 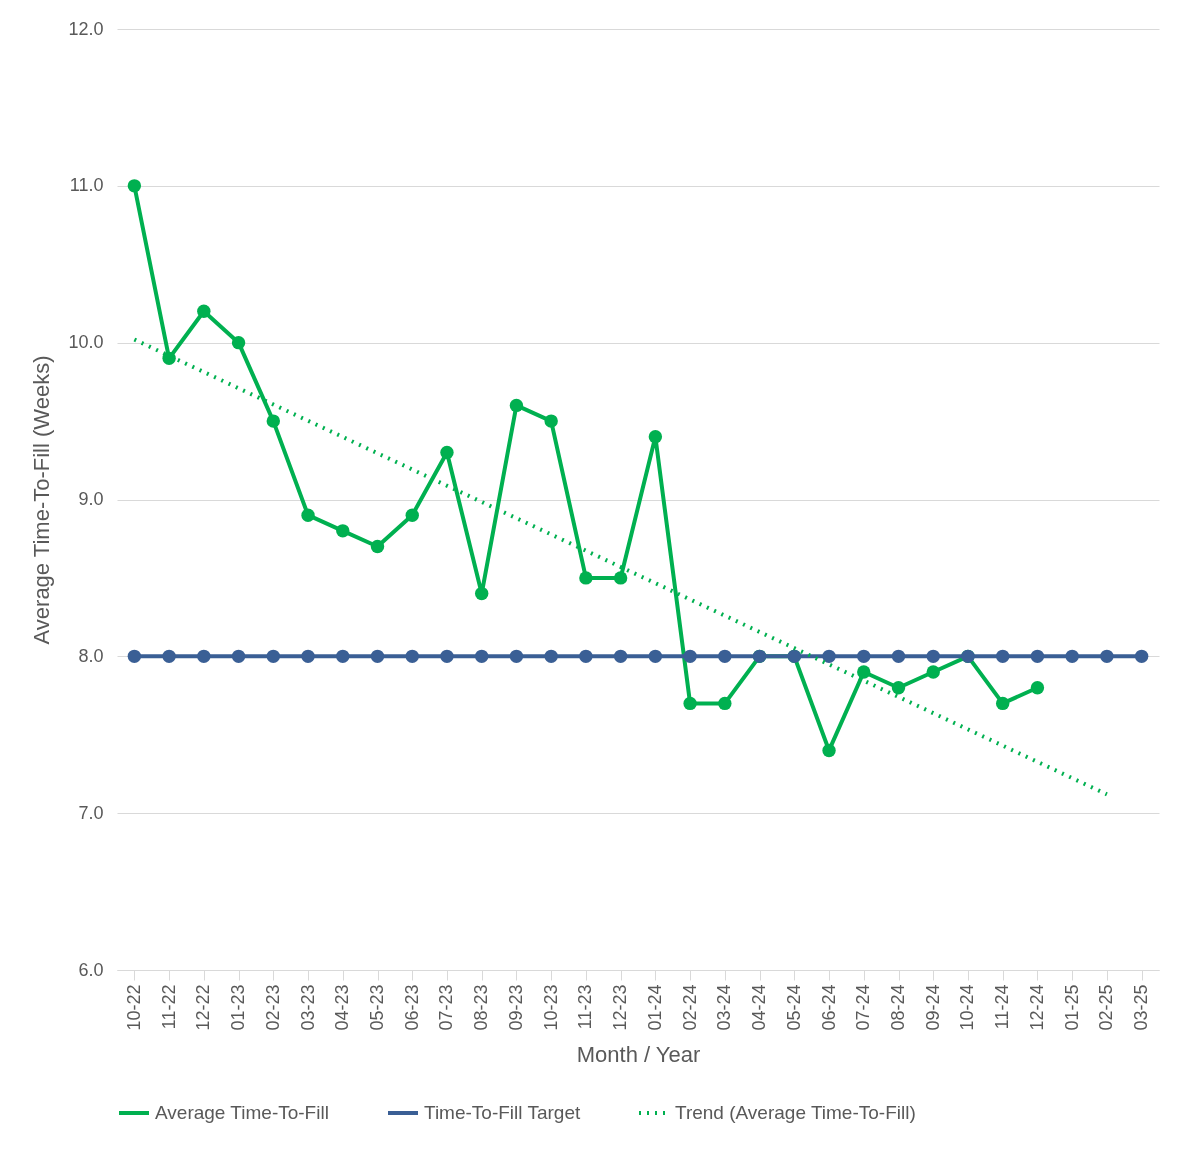 I want to click on x-tick-label: 02-25, so click(x=1106, y=1007).